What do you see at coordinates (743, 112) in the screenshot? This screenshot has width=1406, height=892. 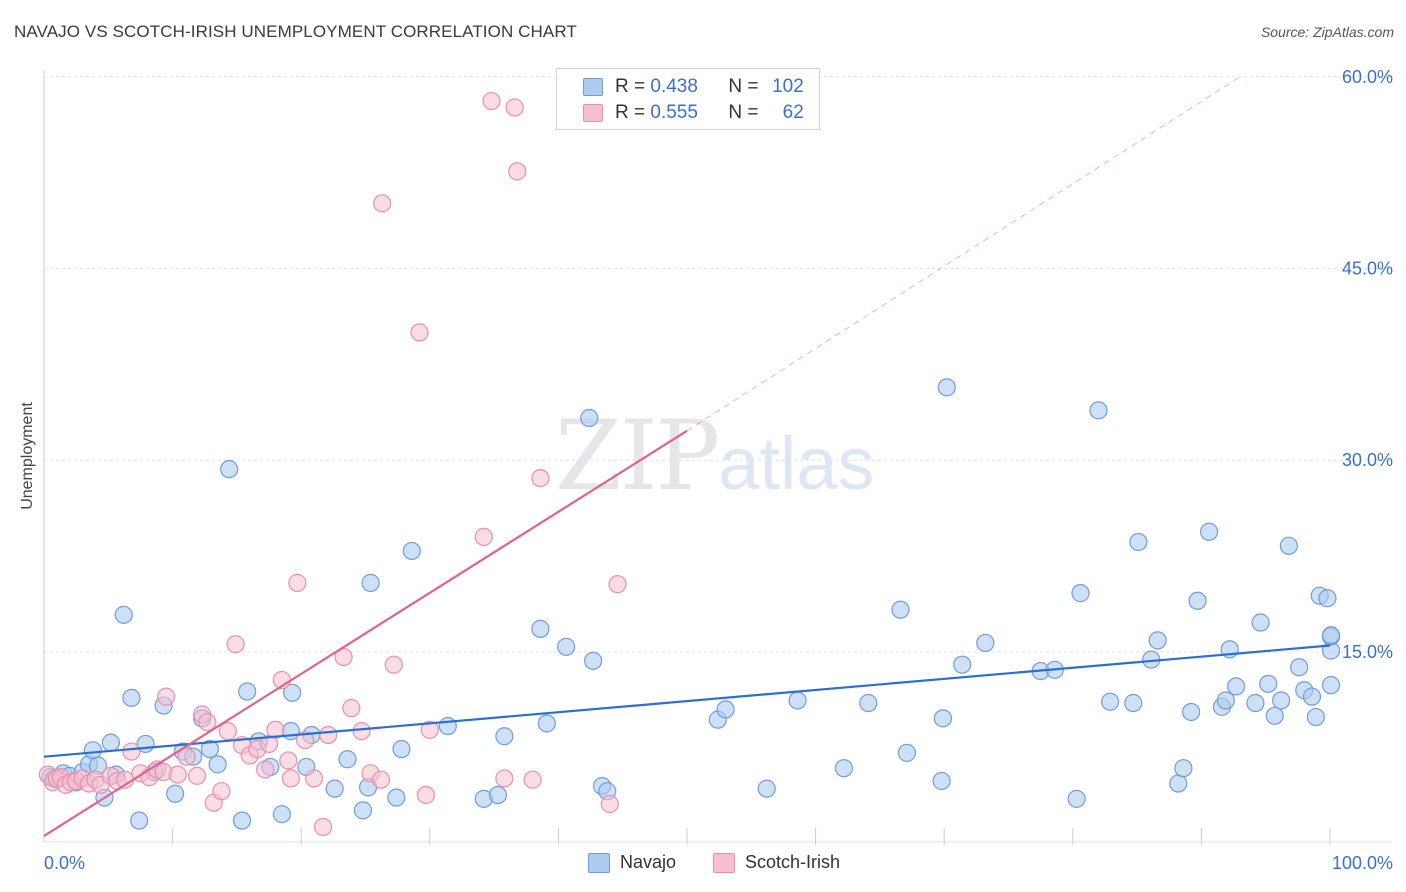 I see `legend-scotch-n-label: N =` at bounding box center [743, 112].